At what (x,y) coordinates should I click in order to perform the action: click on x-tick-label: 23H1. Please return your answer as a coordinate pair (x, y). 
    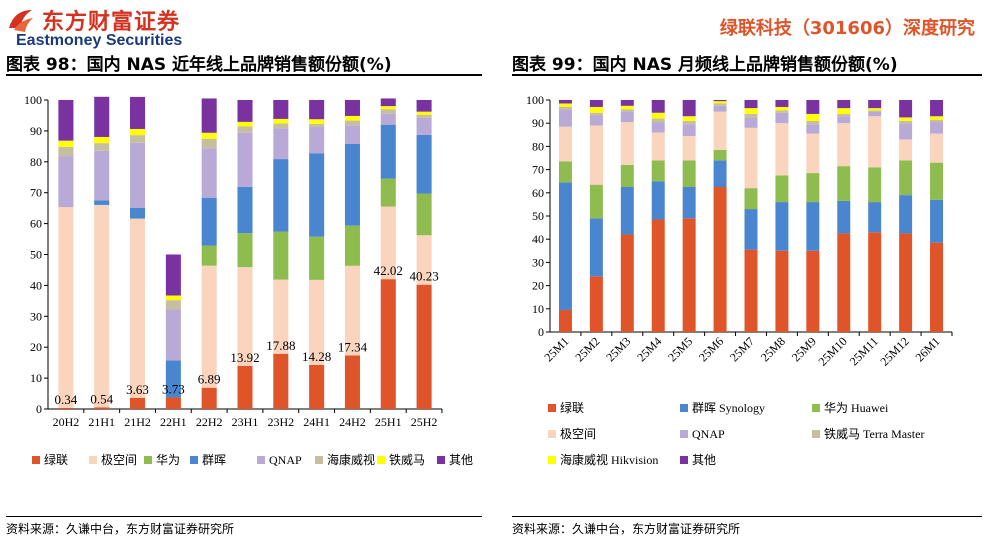
    Looking at the image, I should click on (245, 422).